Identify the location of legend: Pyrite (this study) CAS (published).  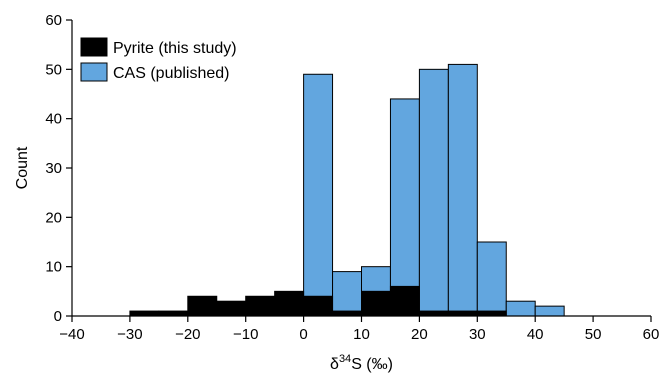
(158, 59).